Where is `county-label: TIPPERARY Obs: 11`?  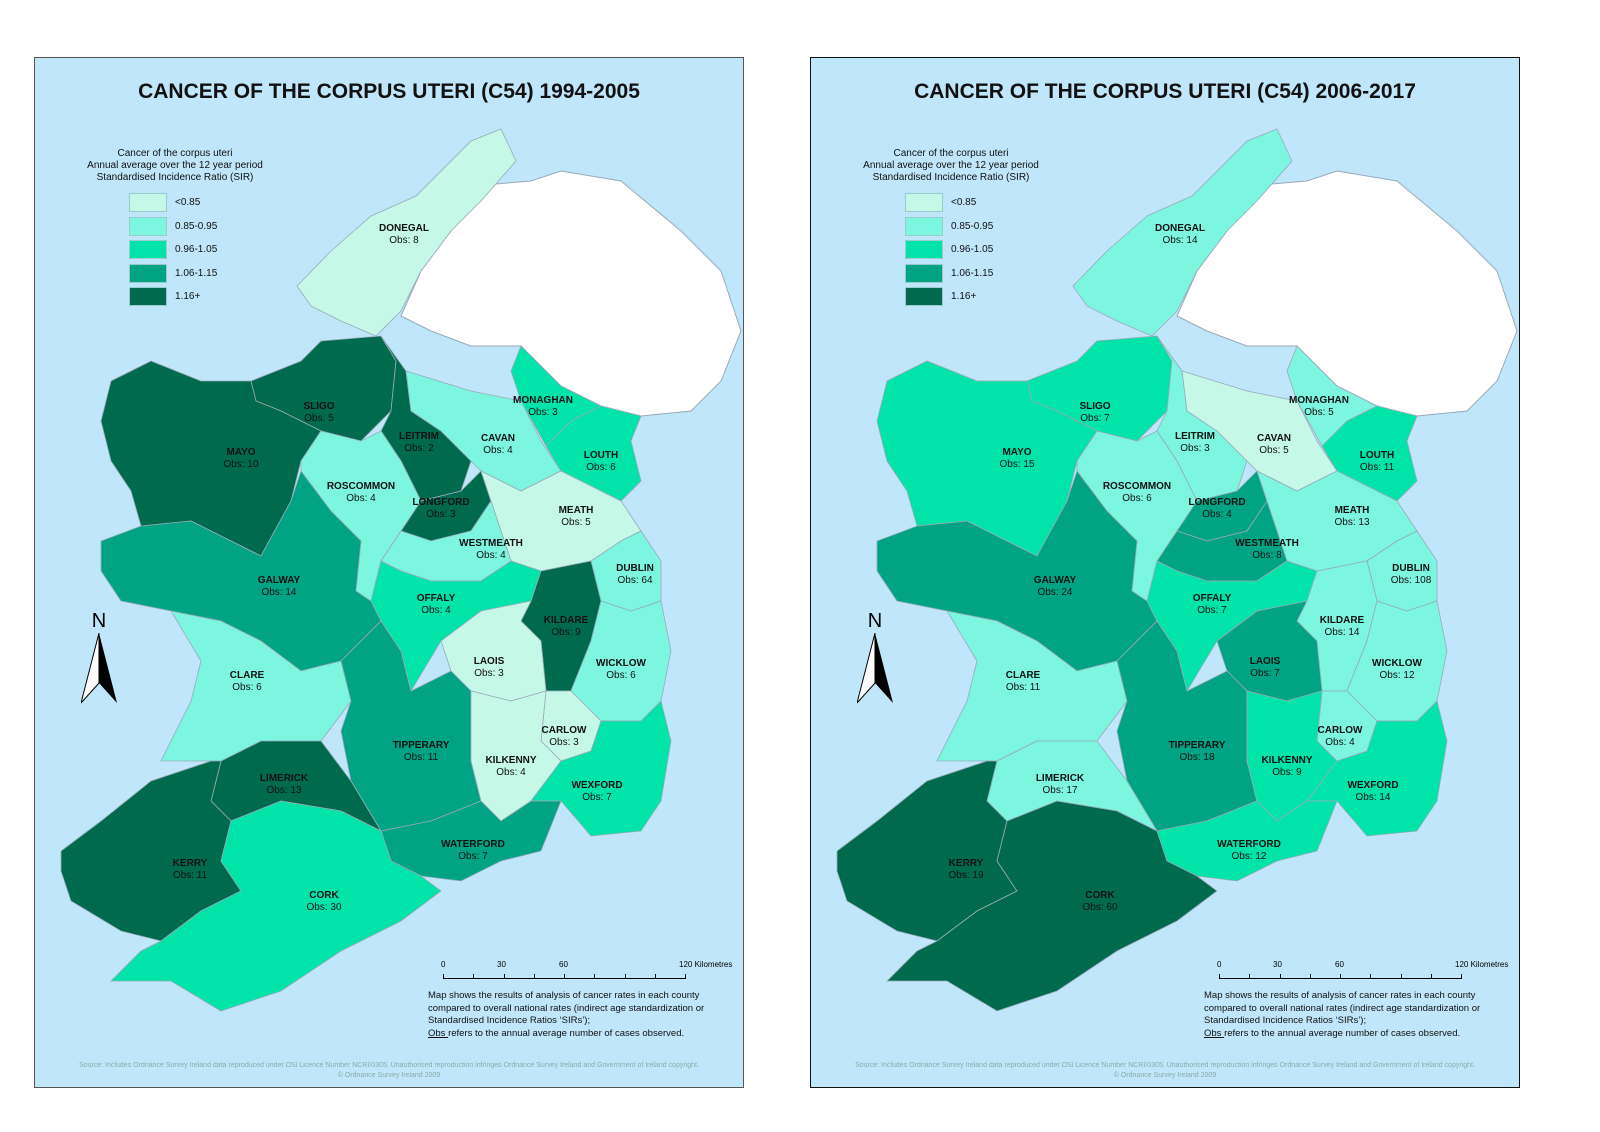 county-label: TIPPERARY Obs: 11 is located at coordinates (421, 752).